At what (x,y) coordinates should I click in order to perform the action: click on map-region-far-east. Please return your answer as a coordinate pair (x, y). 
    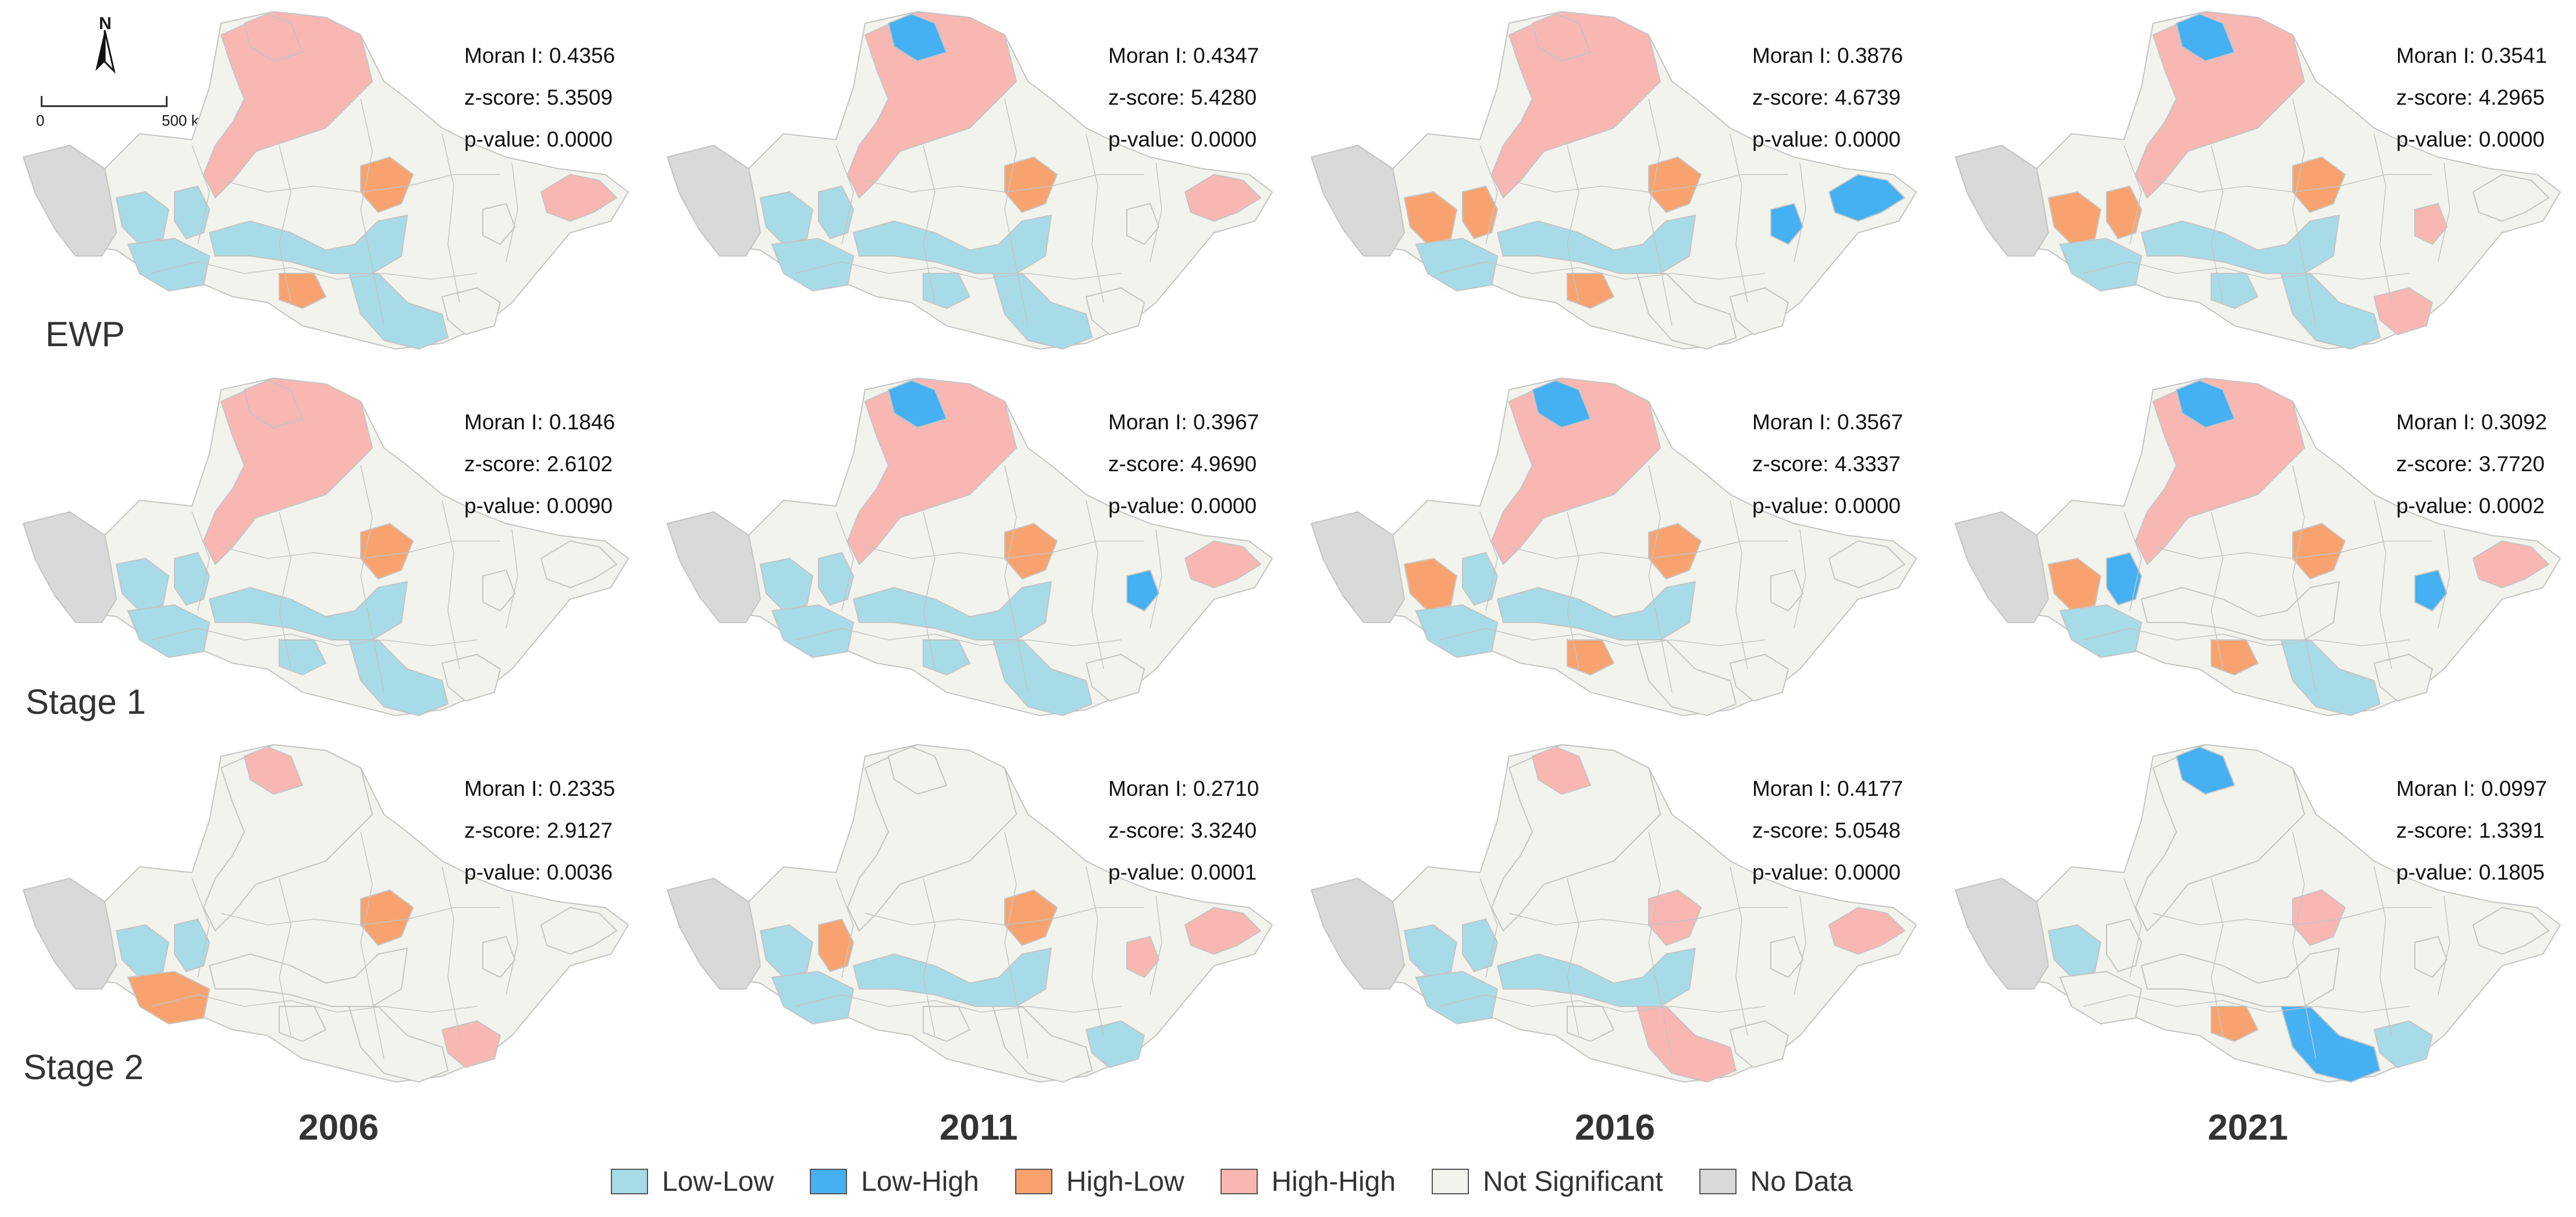
    Looking at the image, I should click on (579, 197).